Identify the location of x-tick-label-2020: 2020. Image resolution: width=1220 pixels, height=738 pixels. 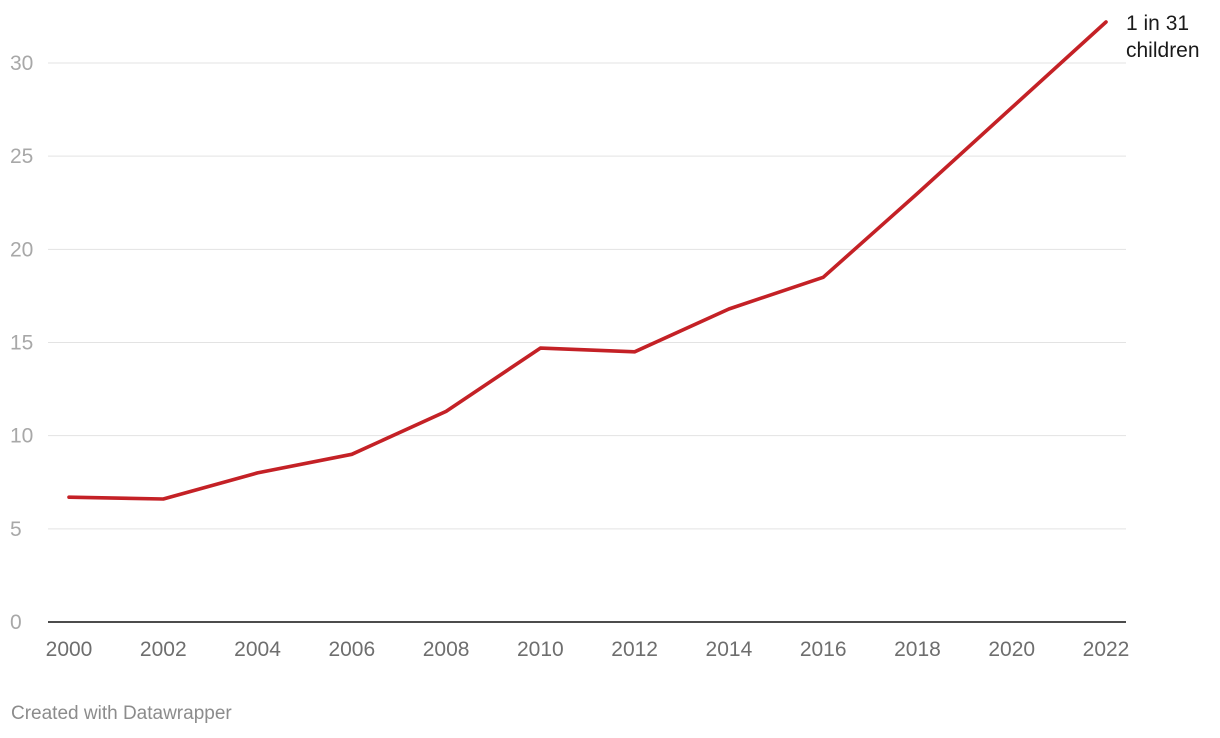
(1011, 649).